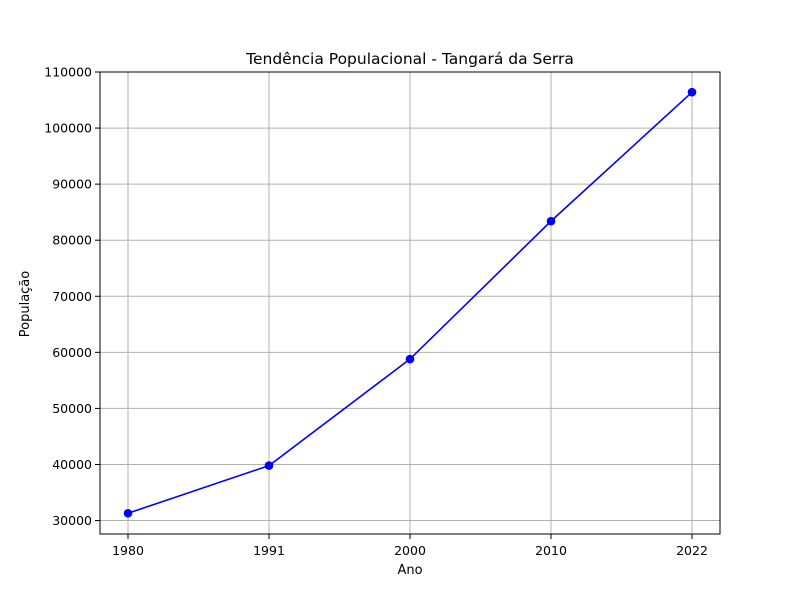 Image resolution: width=800 pixels, height=604 pixels. What do you see at coordinates (72, 240) in the screenshot?
I see `y-tick-label: 80000` at bounding box center [72, 240].